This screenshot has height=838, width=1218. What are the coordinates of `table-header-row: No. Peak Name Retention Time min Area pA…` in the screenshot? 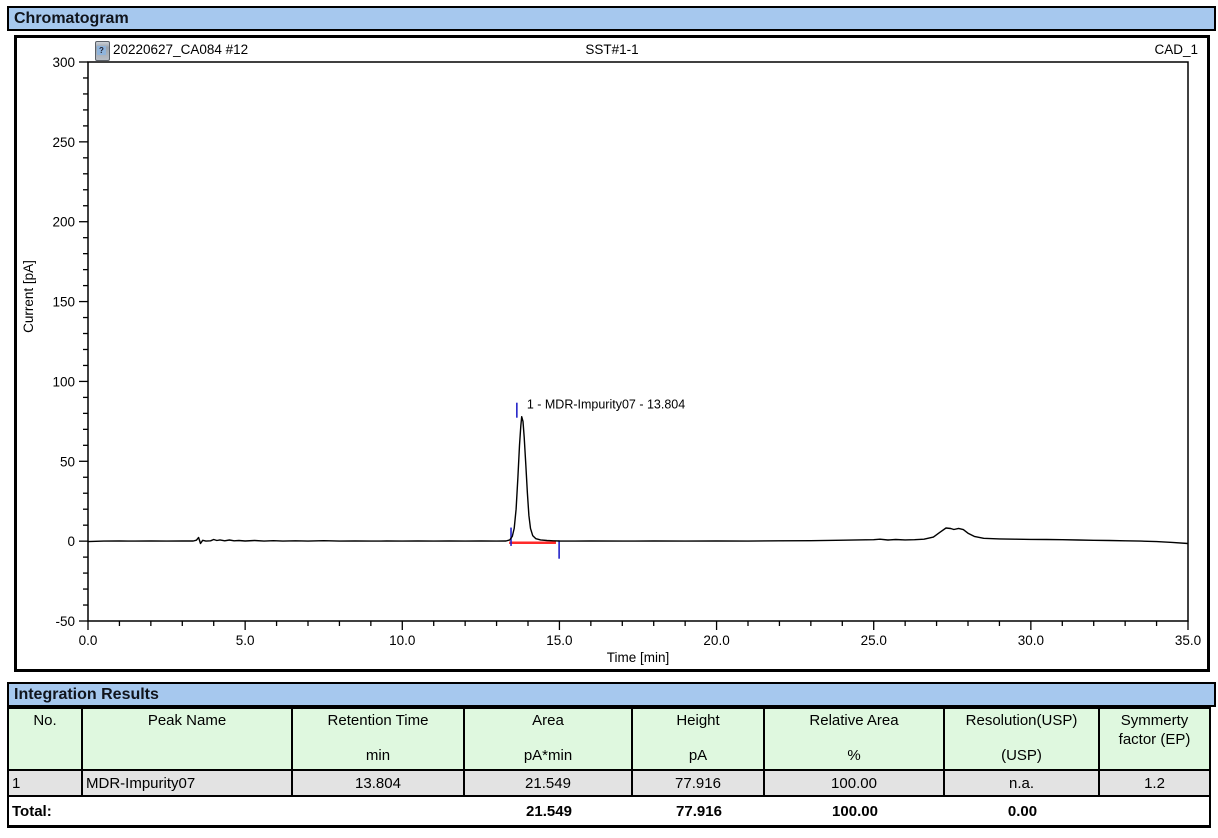 It's located at (609, 740).